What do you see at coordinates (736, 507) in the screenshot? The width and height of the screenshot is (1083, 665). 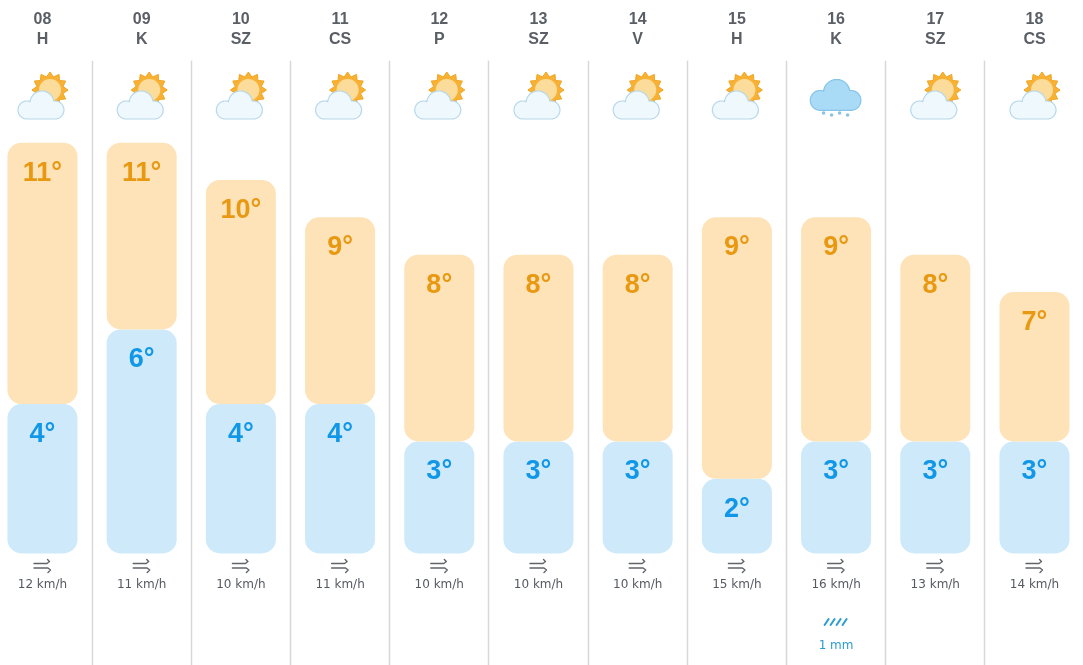 I see `data-label: 2°` at bounding box center [736, 507].